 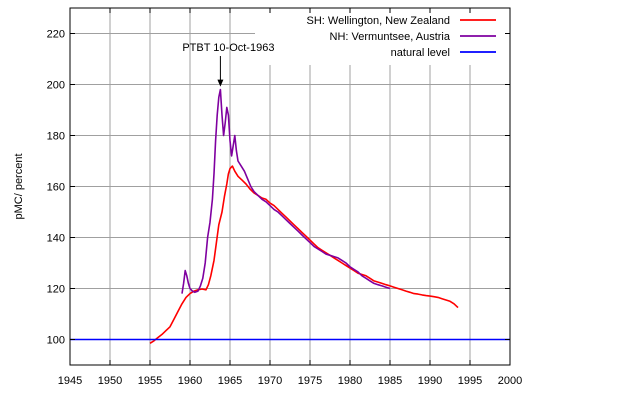 What do you see at coordinates (56, 290) in the screenshot?
I see `y-tick-label: 120` at bounding box center [56, 290].